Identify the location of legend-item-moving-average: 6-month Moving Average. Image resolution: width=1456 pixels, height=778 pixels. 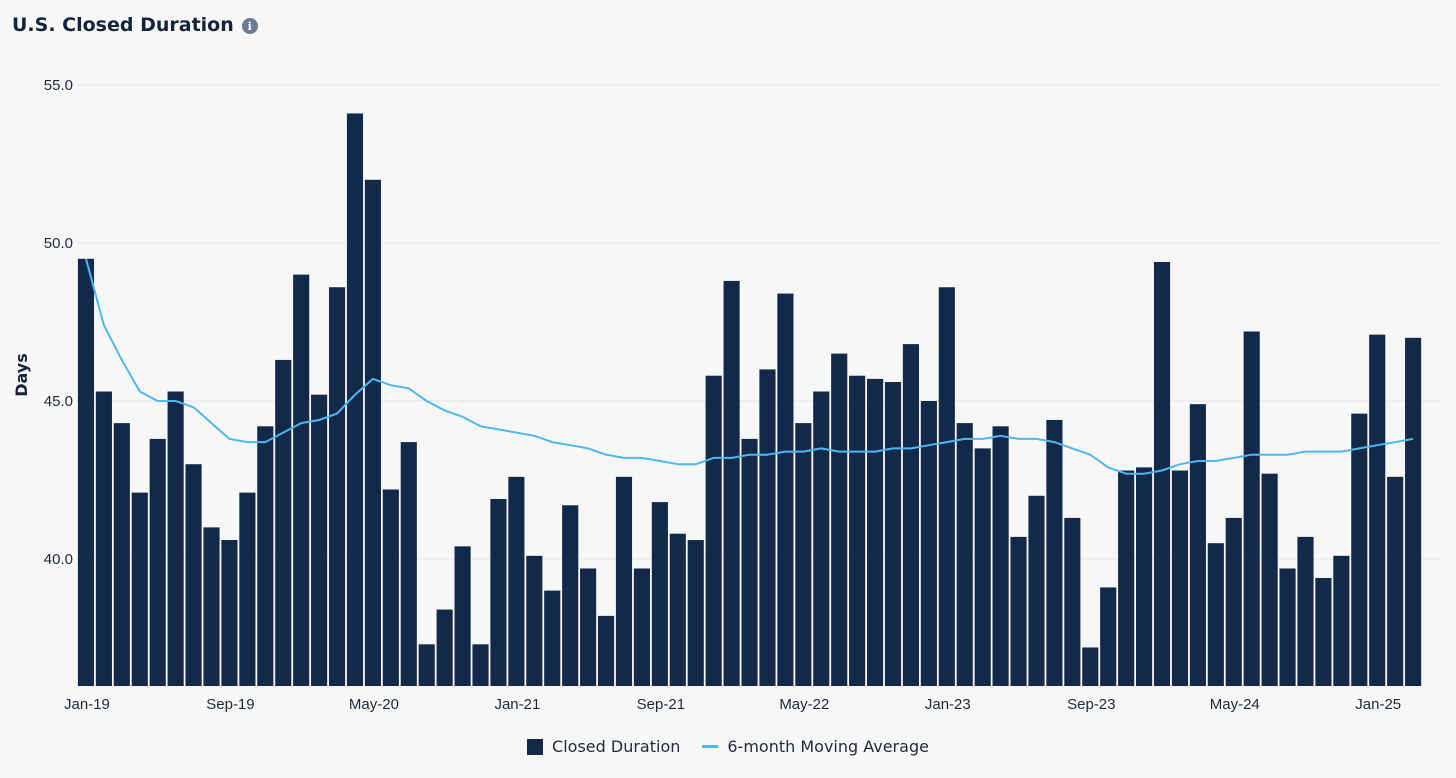
(815, 746).